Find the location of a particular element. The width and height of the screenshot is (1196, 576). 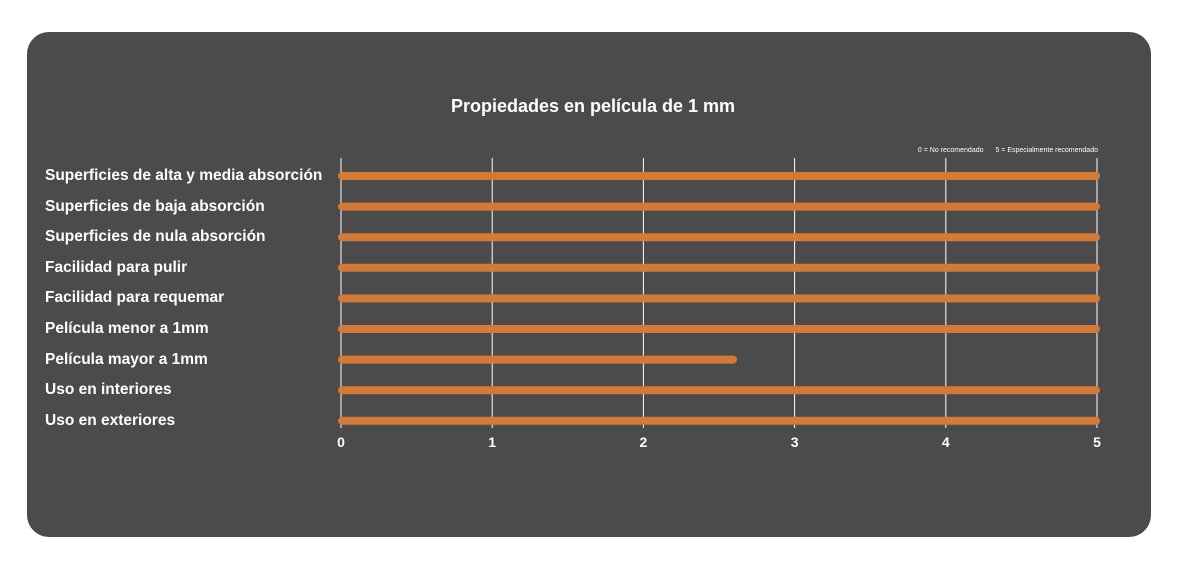

category-label: Uso en interiores is located at coordinates (108, 390).